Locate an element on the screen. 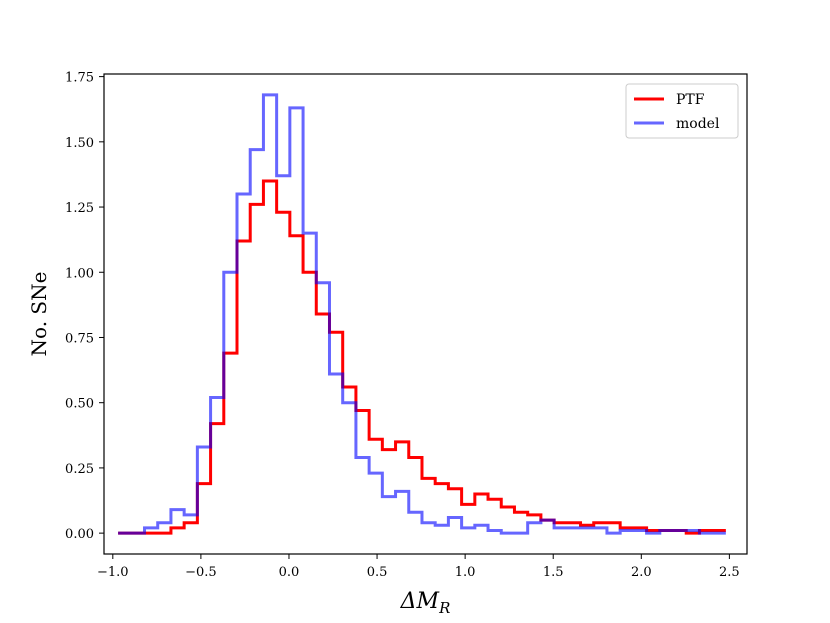 This screenshot has width=830, height=623. legend-label-PTF: PTF is located at coordinates (690, 100).